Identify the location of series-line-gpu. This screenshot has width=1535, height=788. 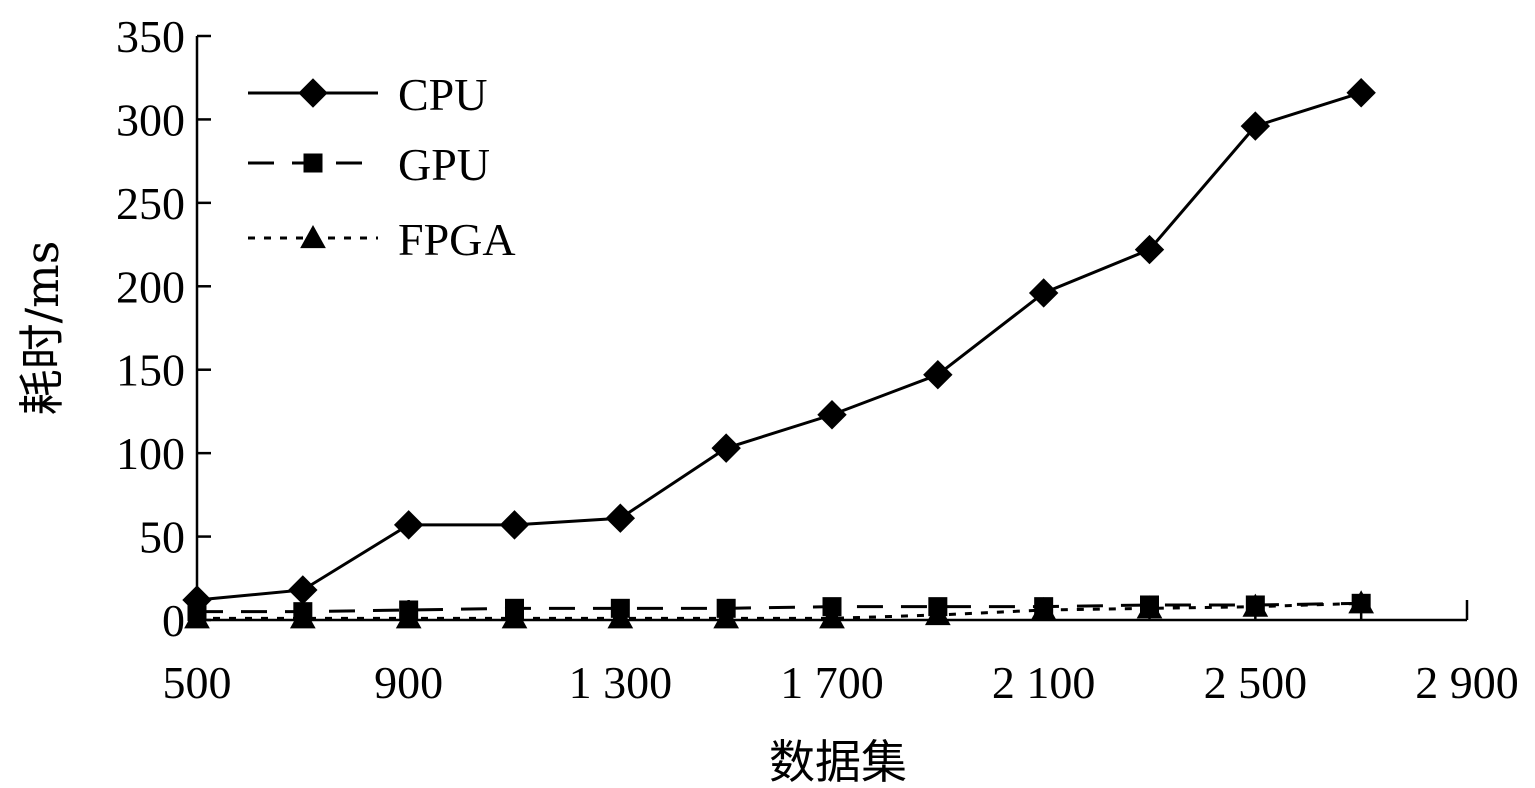
(779, 607).